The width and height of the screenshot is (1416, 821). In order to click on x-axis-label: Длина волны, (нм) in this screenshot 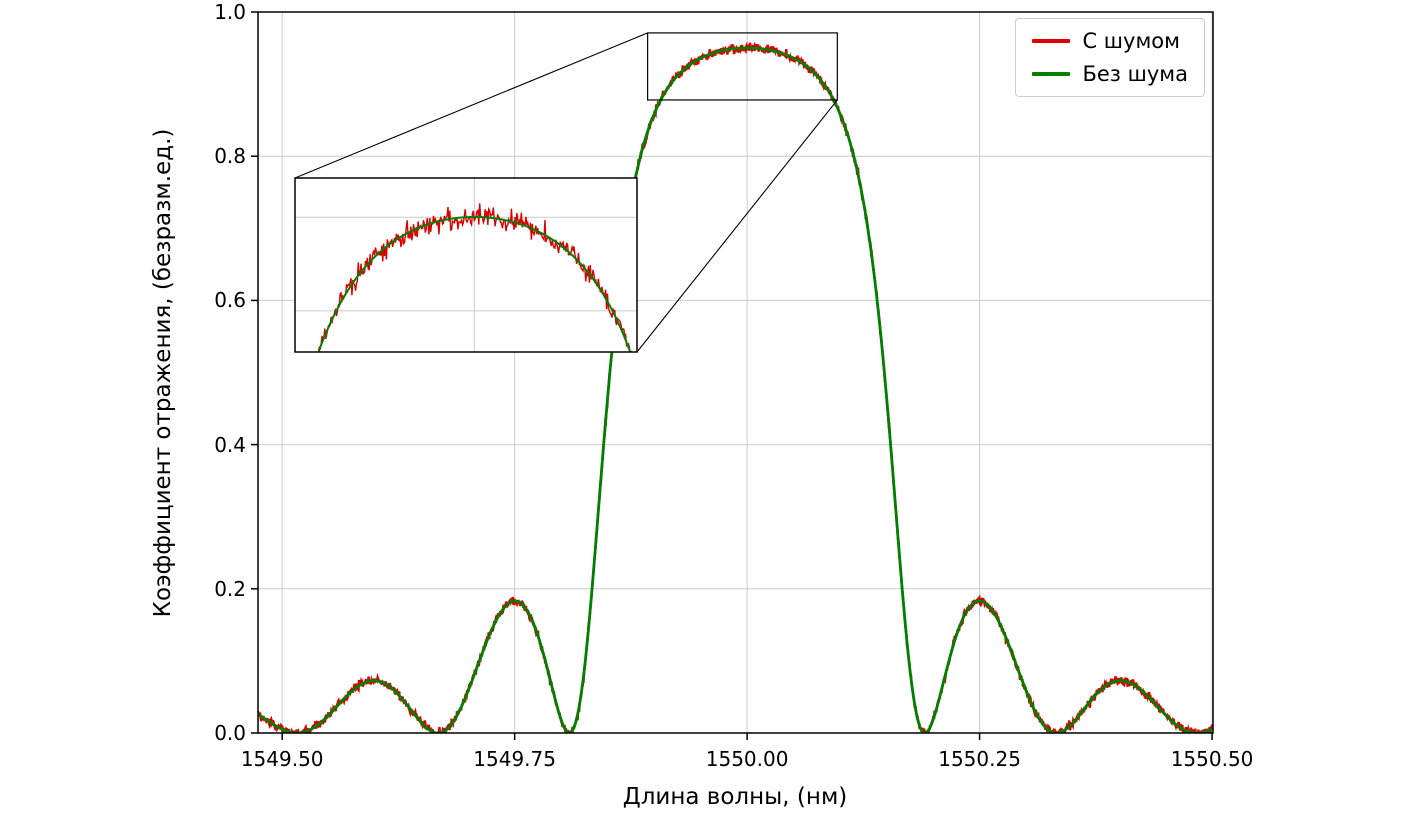, I will do `click(735, 797)`.